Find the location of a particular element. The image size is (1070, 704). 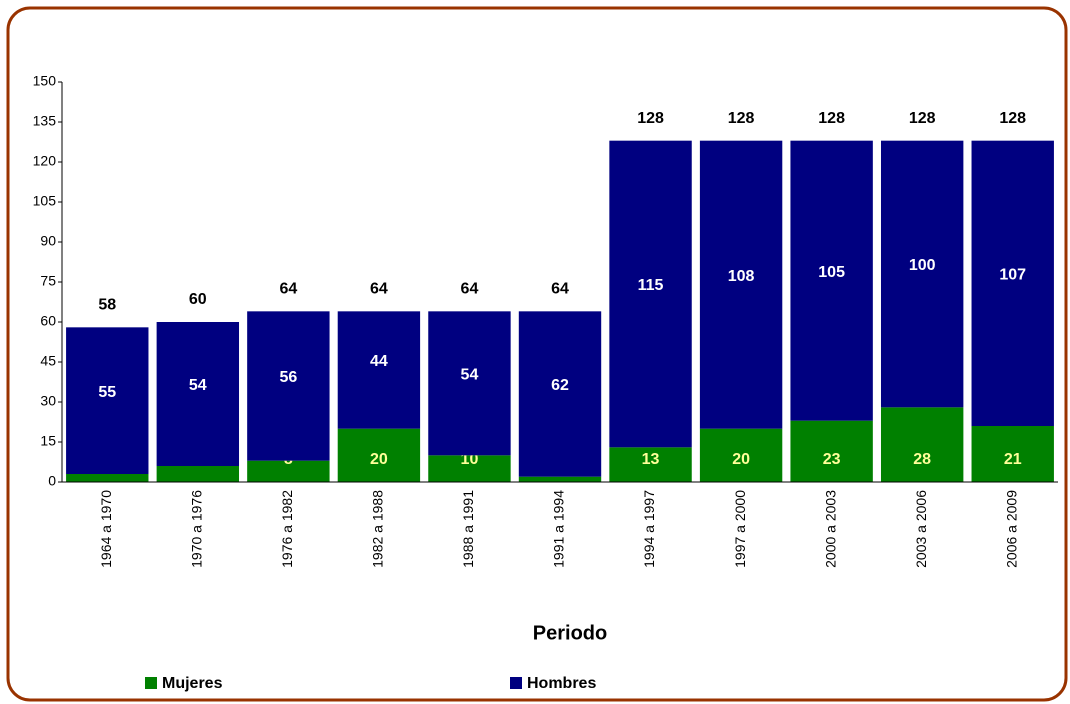

data-label: 13 is located at coordinates (651, 459).